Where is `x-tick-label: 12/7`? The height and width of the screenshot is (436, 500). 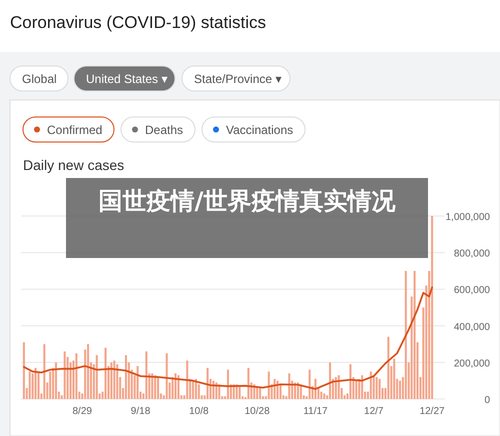
x-tick-label: 12/7 is located at coordinates (374, 411).